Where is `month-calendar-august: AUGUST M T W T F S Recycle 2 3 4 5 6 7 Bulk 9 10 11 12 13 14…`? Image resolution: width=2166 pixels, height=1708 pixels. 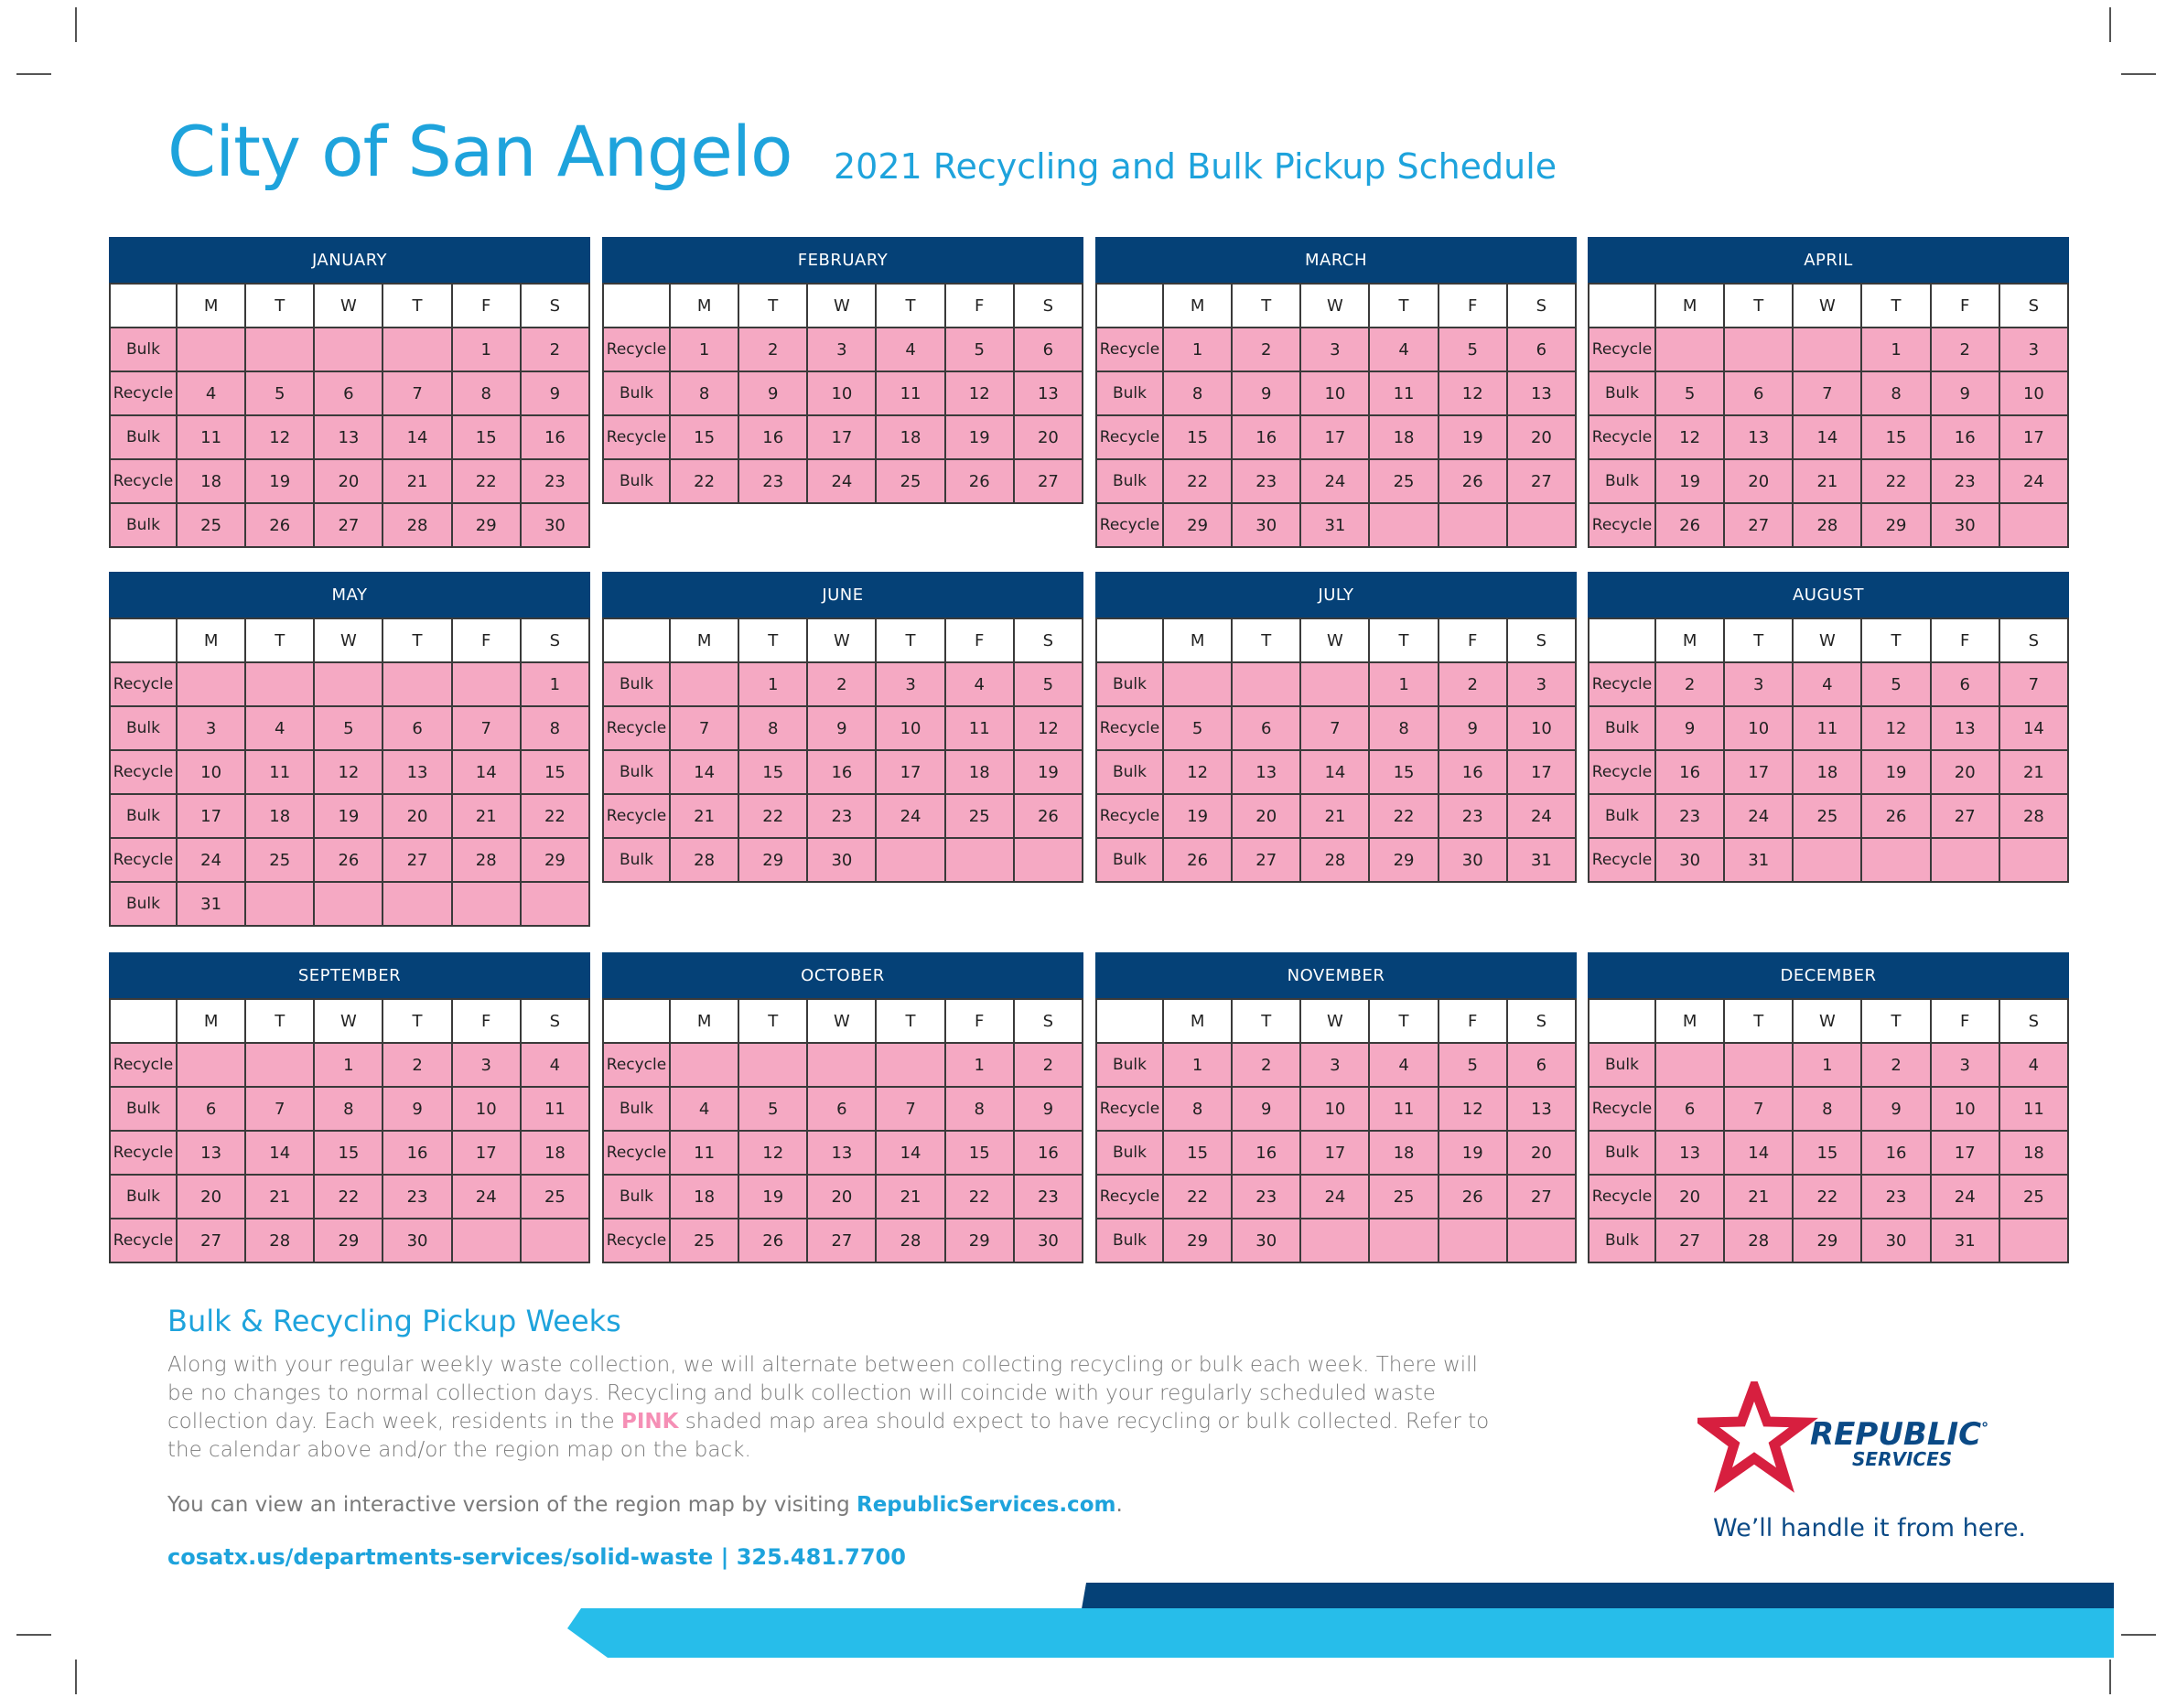
month-calendar-august: AUGUST M T W T F S Recycle 2 3 4 5 6 7 Bulk 9 10 11 12 13 14… is located at coordinates (1829, 727).